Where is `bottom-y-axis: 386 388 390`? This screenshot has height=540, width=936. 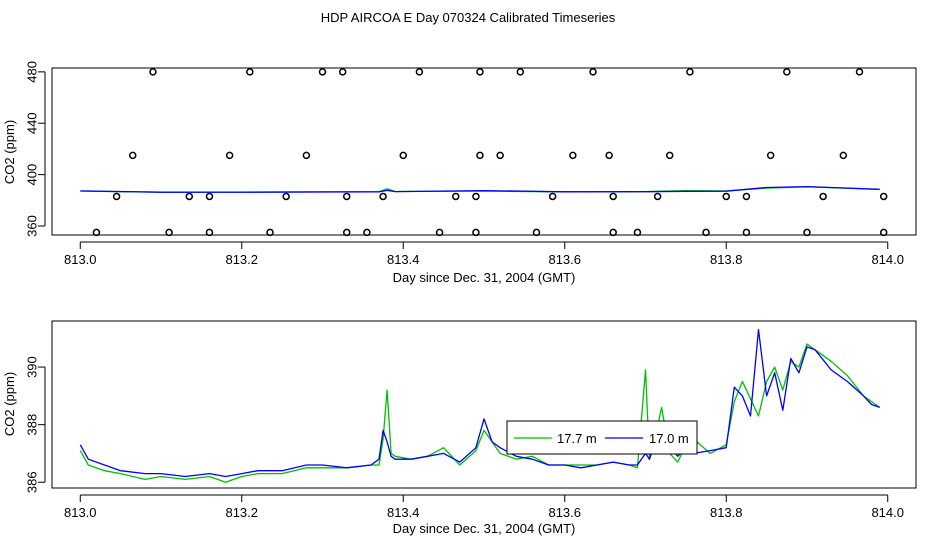 bottom-y-axis: 386 388 390 is located at coordinates (35, 424).